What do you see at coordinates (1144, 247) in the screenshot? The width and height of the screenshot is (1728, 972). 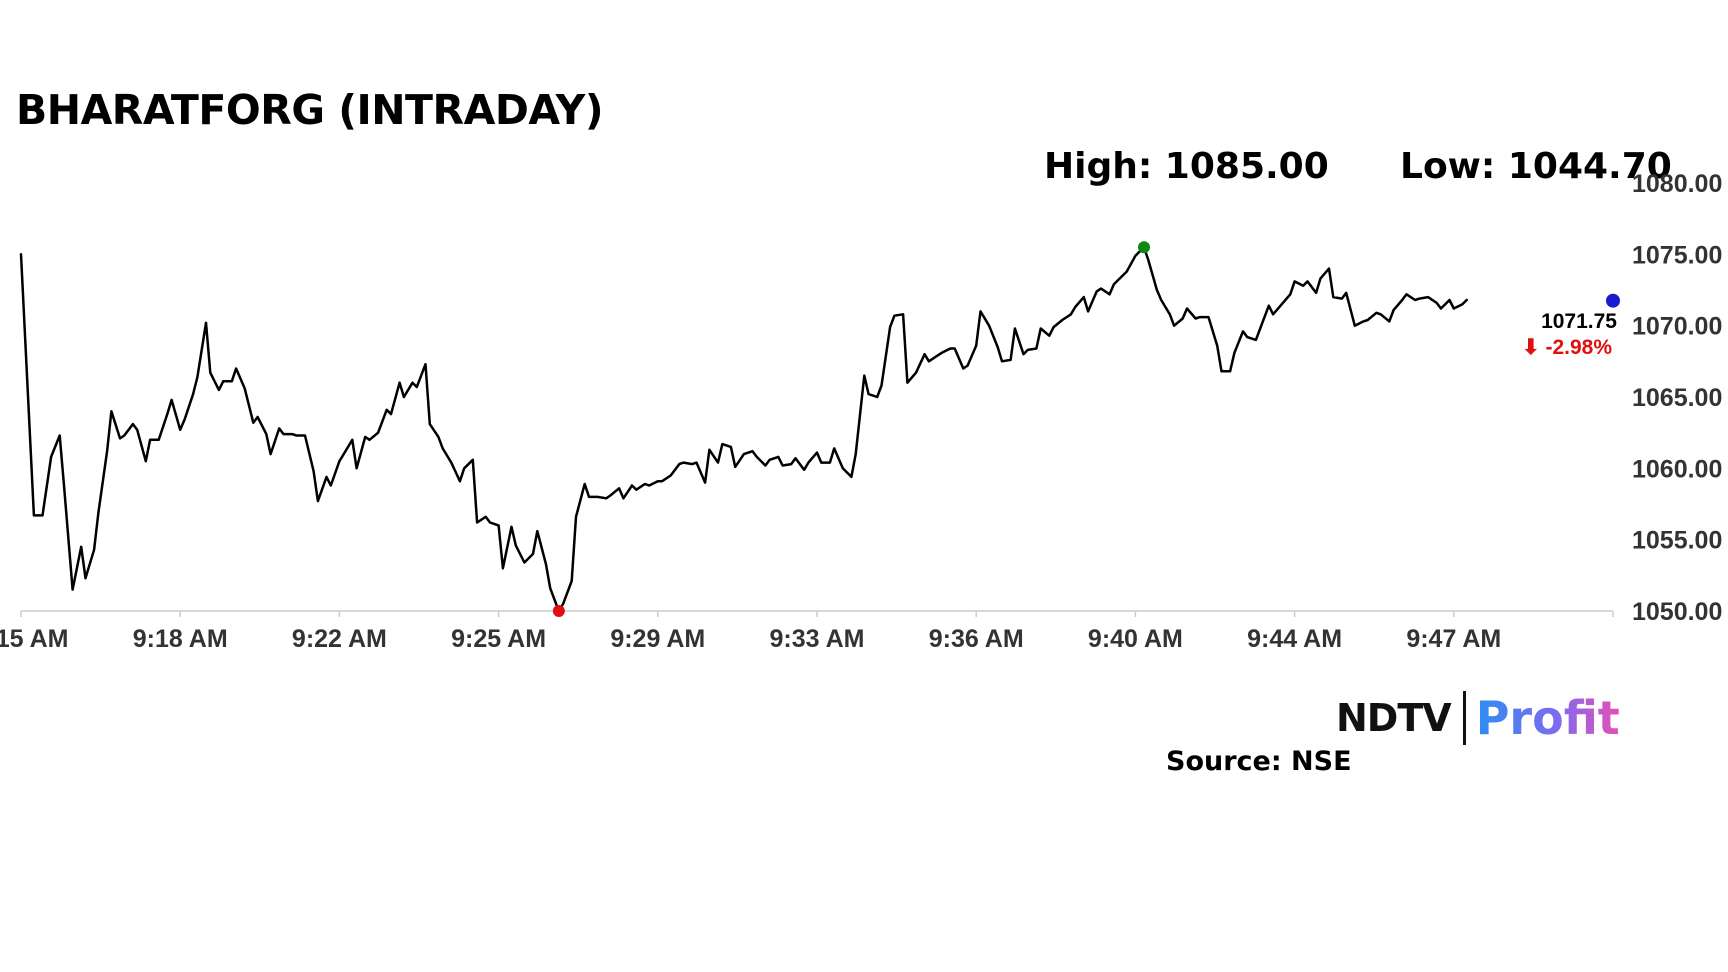 I see `high-point-marker` at bounding box center [1144, 247].